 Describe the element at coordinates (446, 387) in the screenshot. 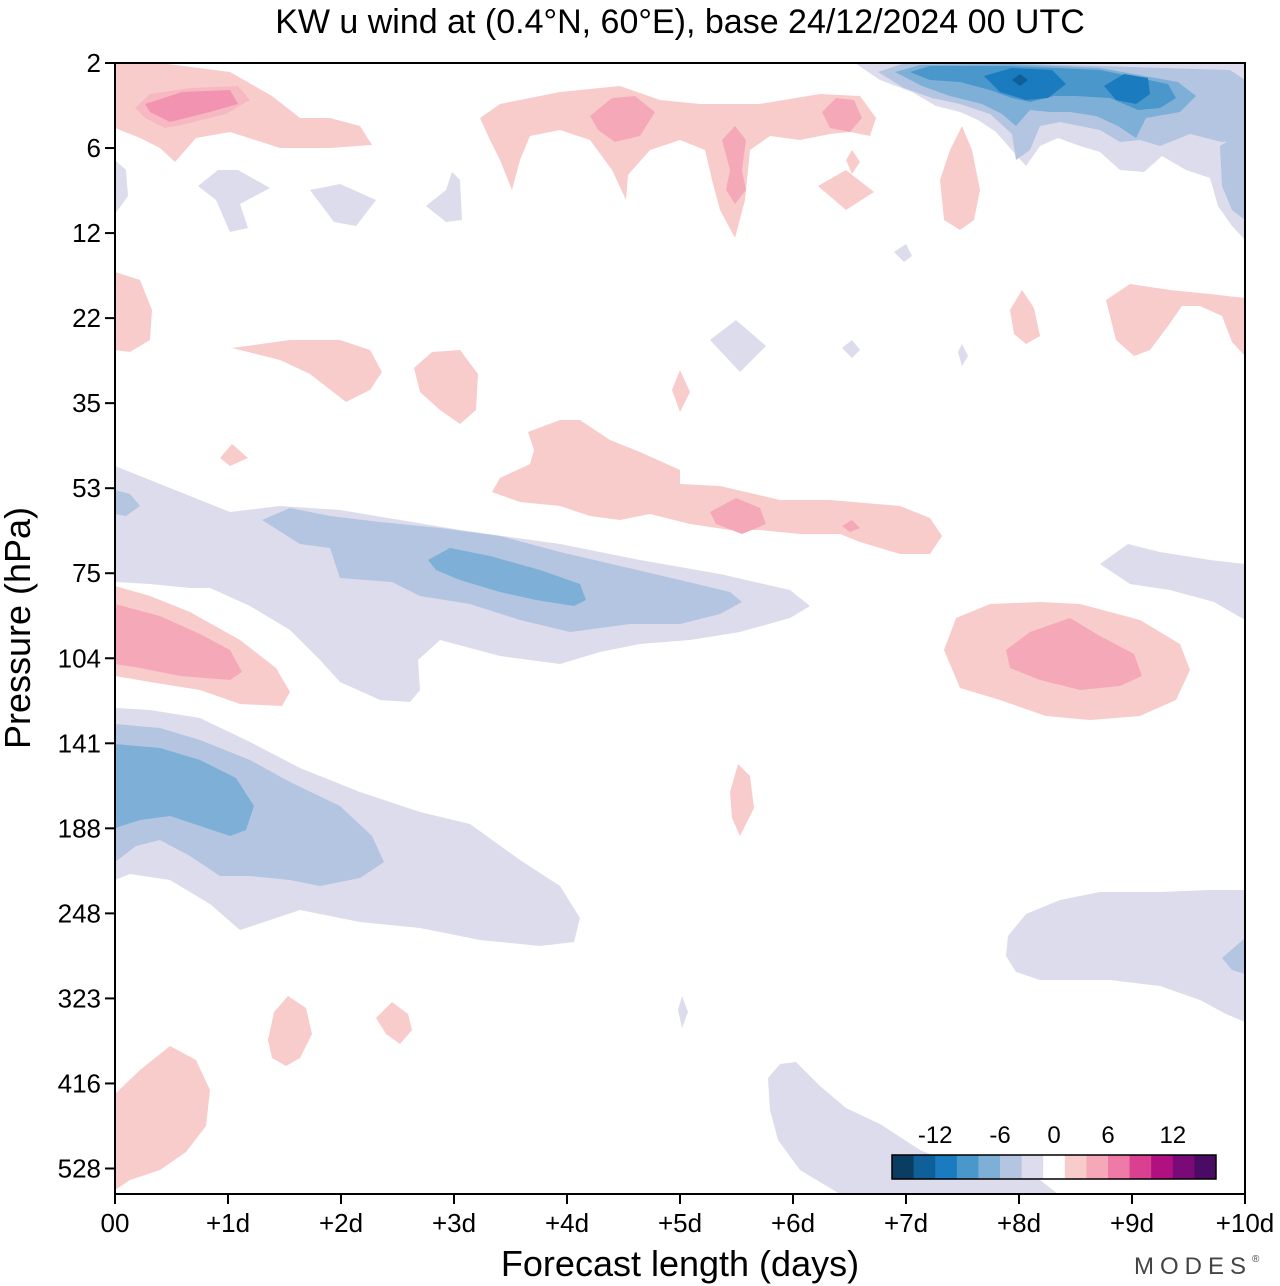

I see `contour-region-pos-2-35hpa-a` at that location.